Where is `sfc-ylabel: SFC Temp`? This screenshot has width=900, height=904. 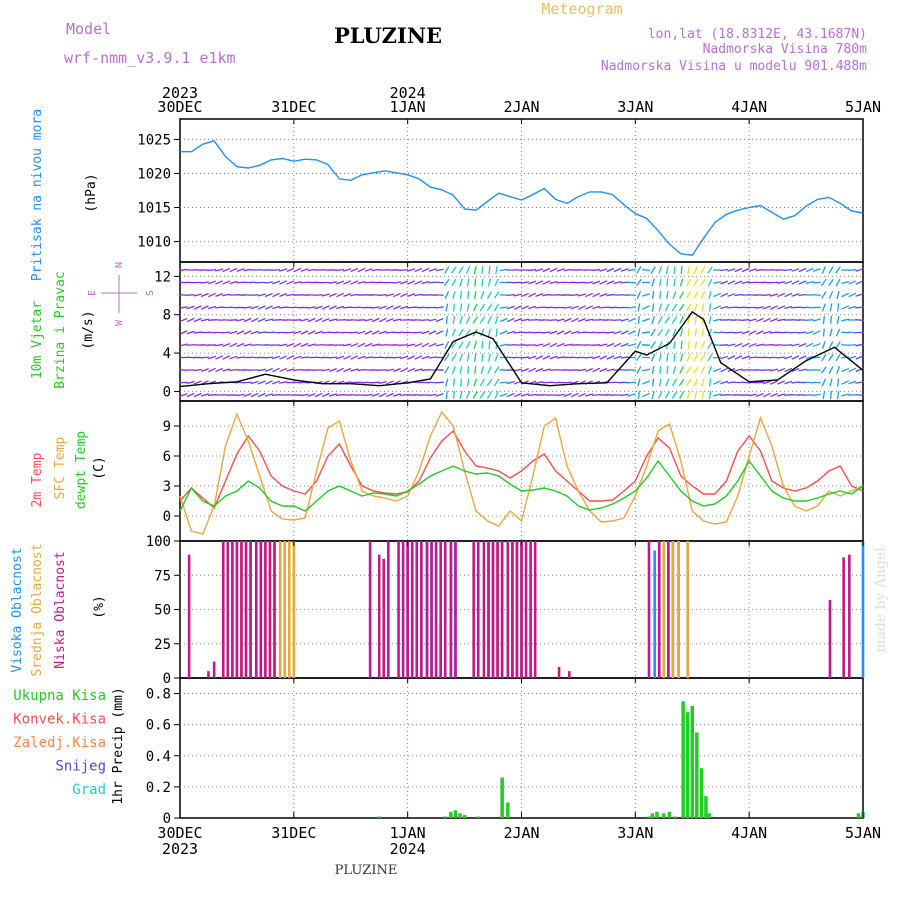
sfc-ylabel: SFC Temp is located at coordinates (60, 468).